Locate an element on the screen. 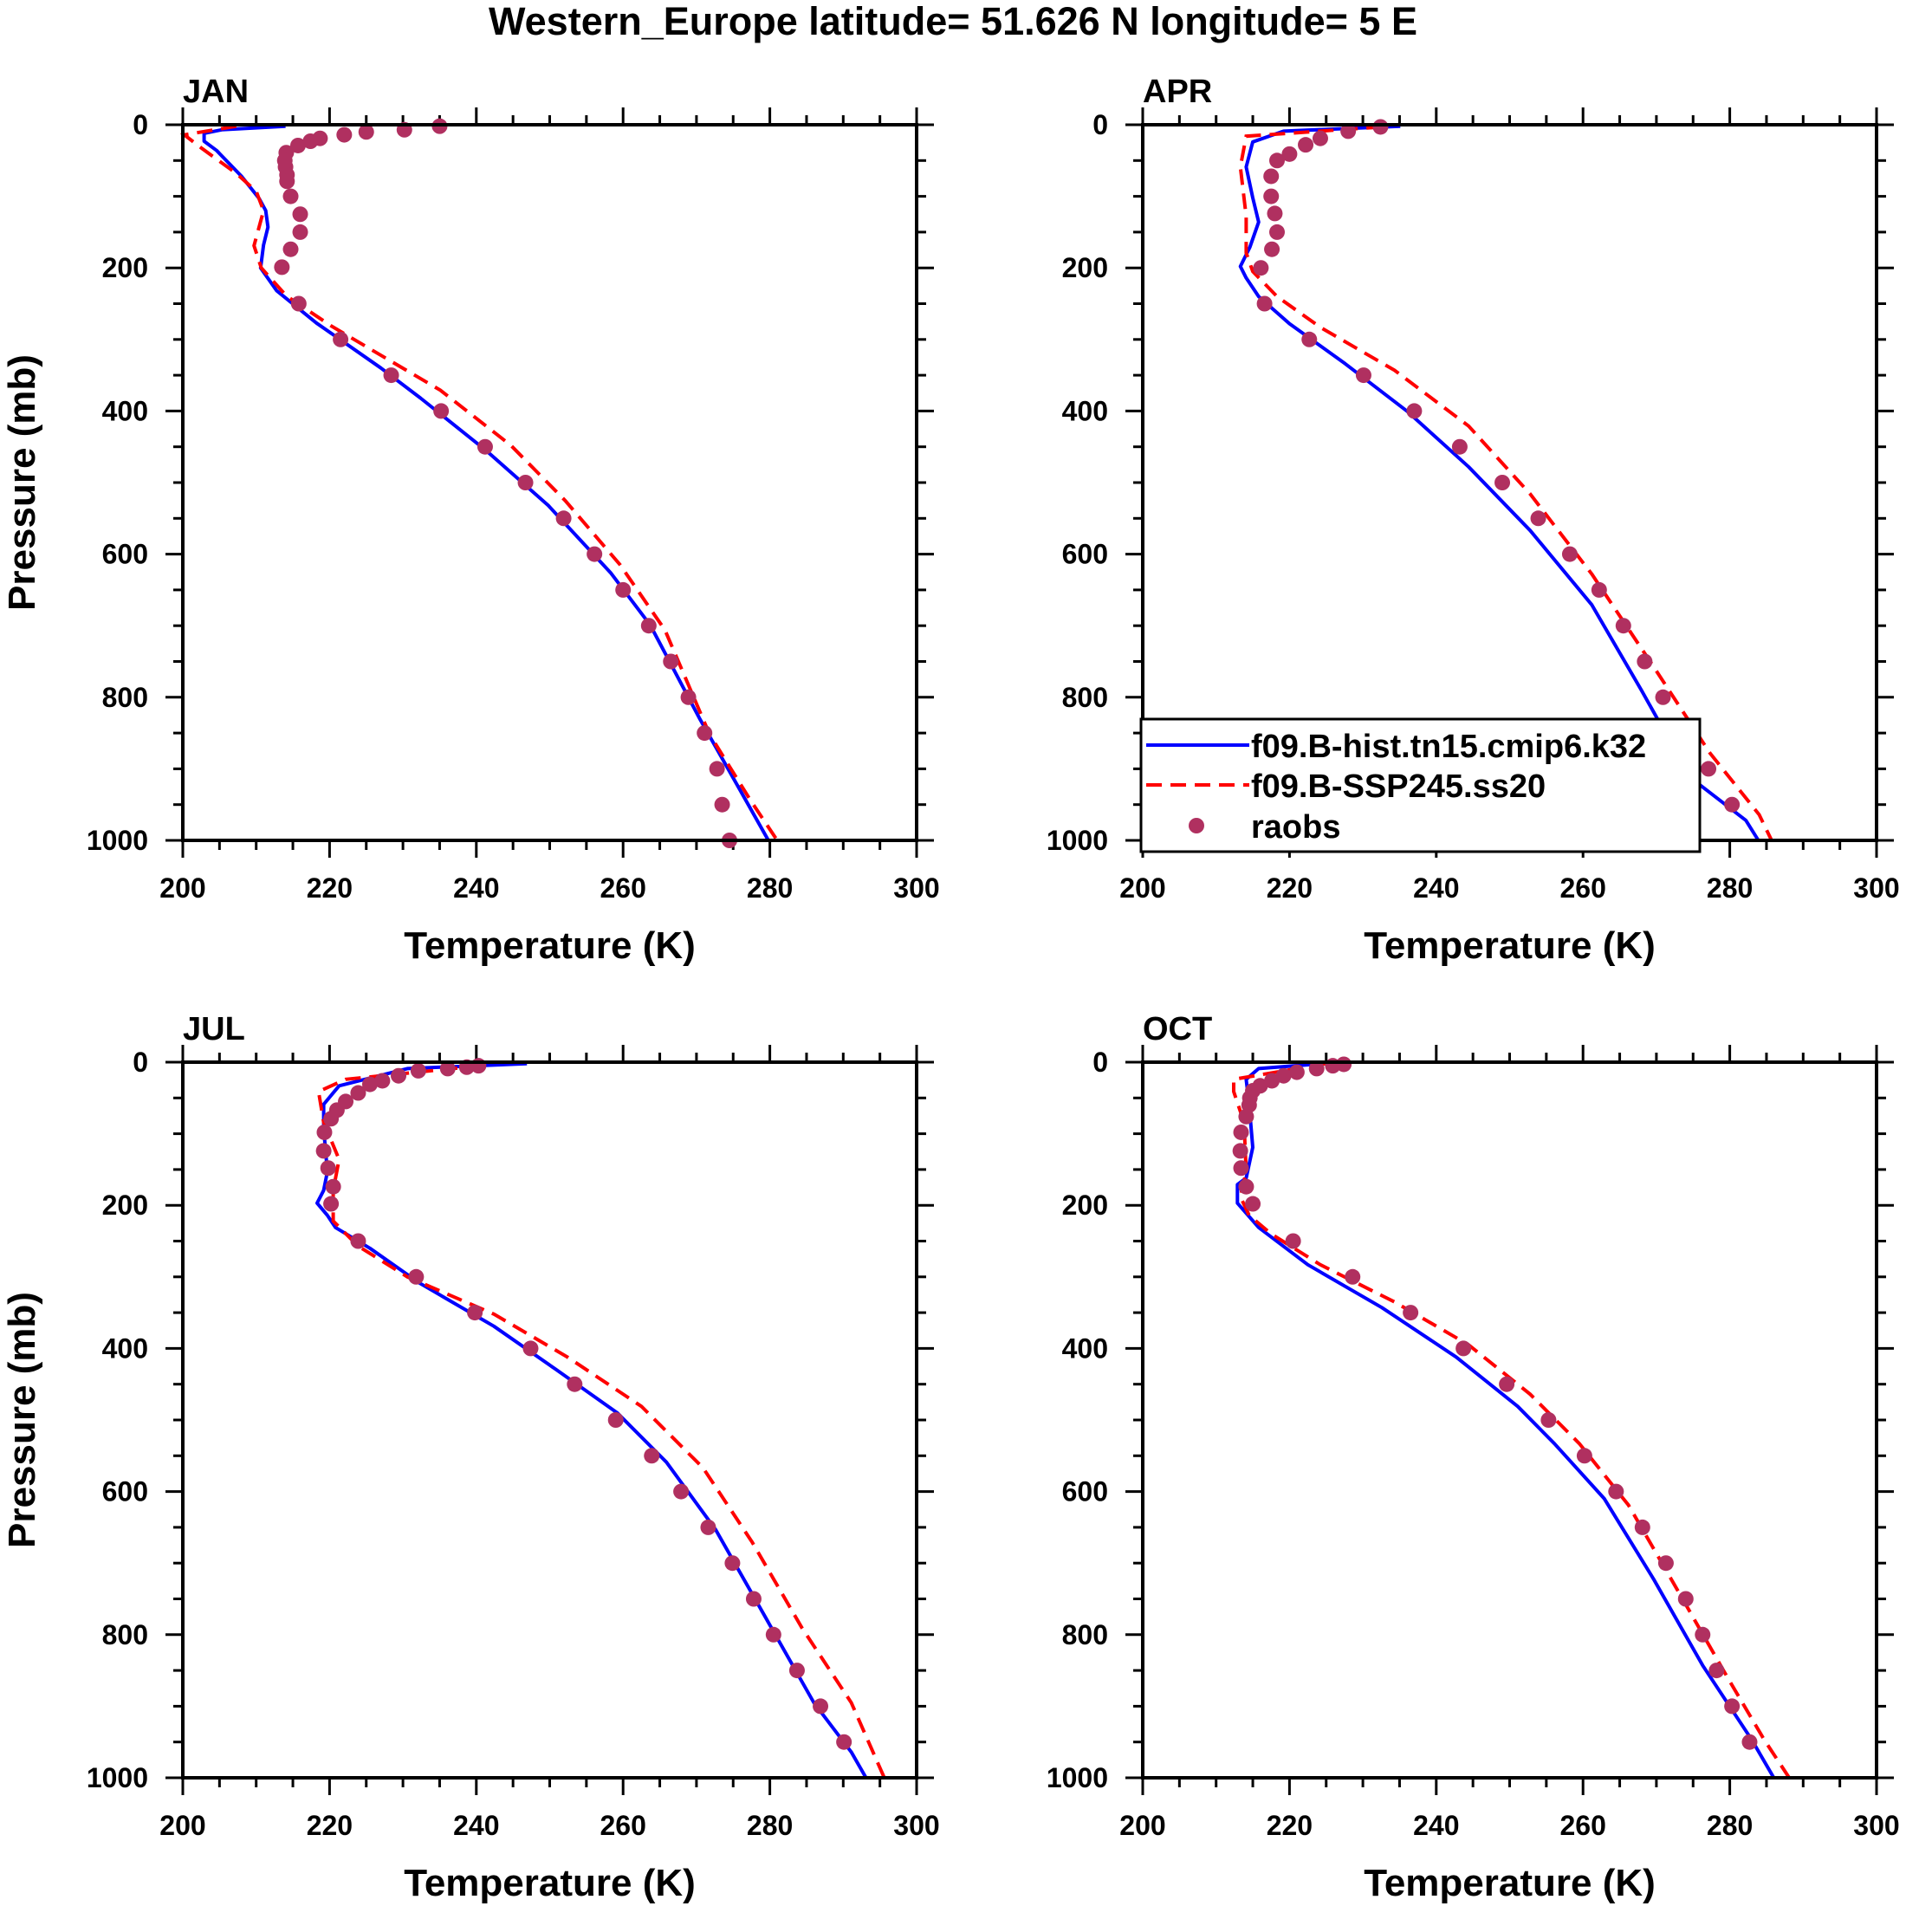 Image resolution: width=1906 pixels, height=1932 pixels. series-line-ssp245 is located at coordinates (479, 483).